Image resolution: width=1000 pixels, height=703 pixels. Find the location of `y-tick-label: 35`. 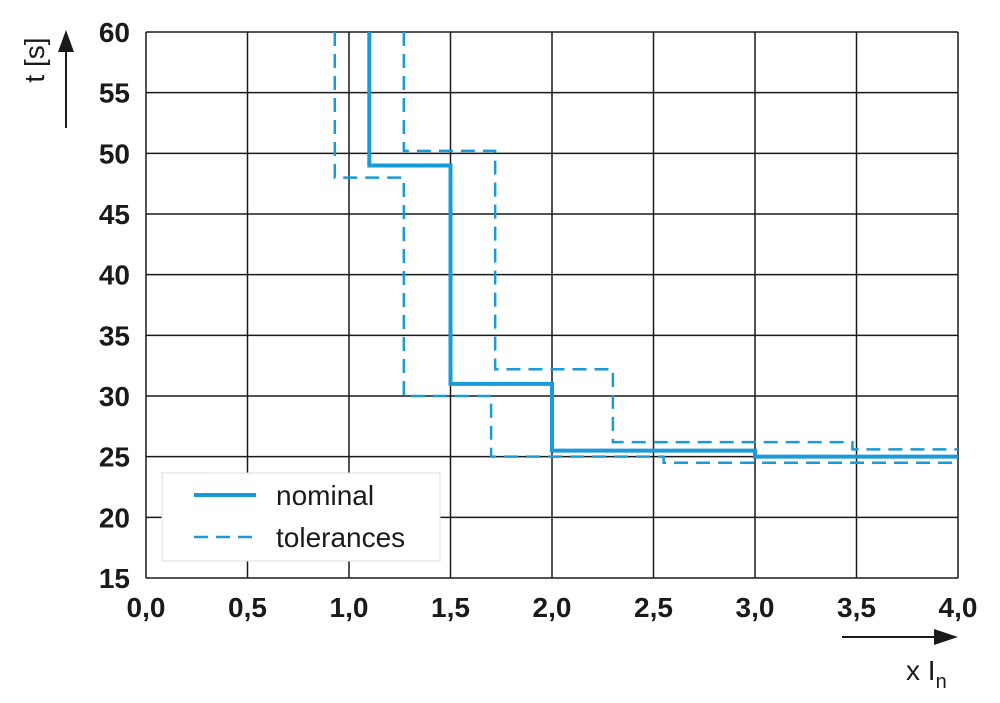

y-tick-label: 35 is located at coordinates (114, 335).